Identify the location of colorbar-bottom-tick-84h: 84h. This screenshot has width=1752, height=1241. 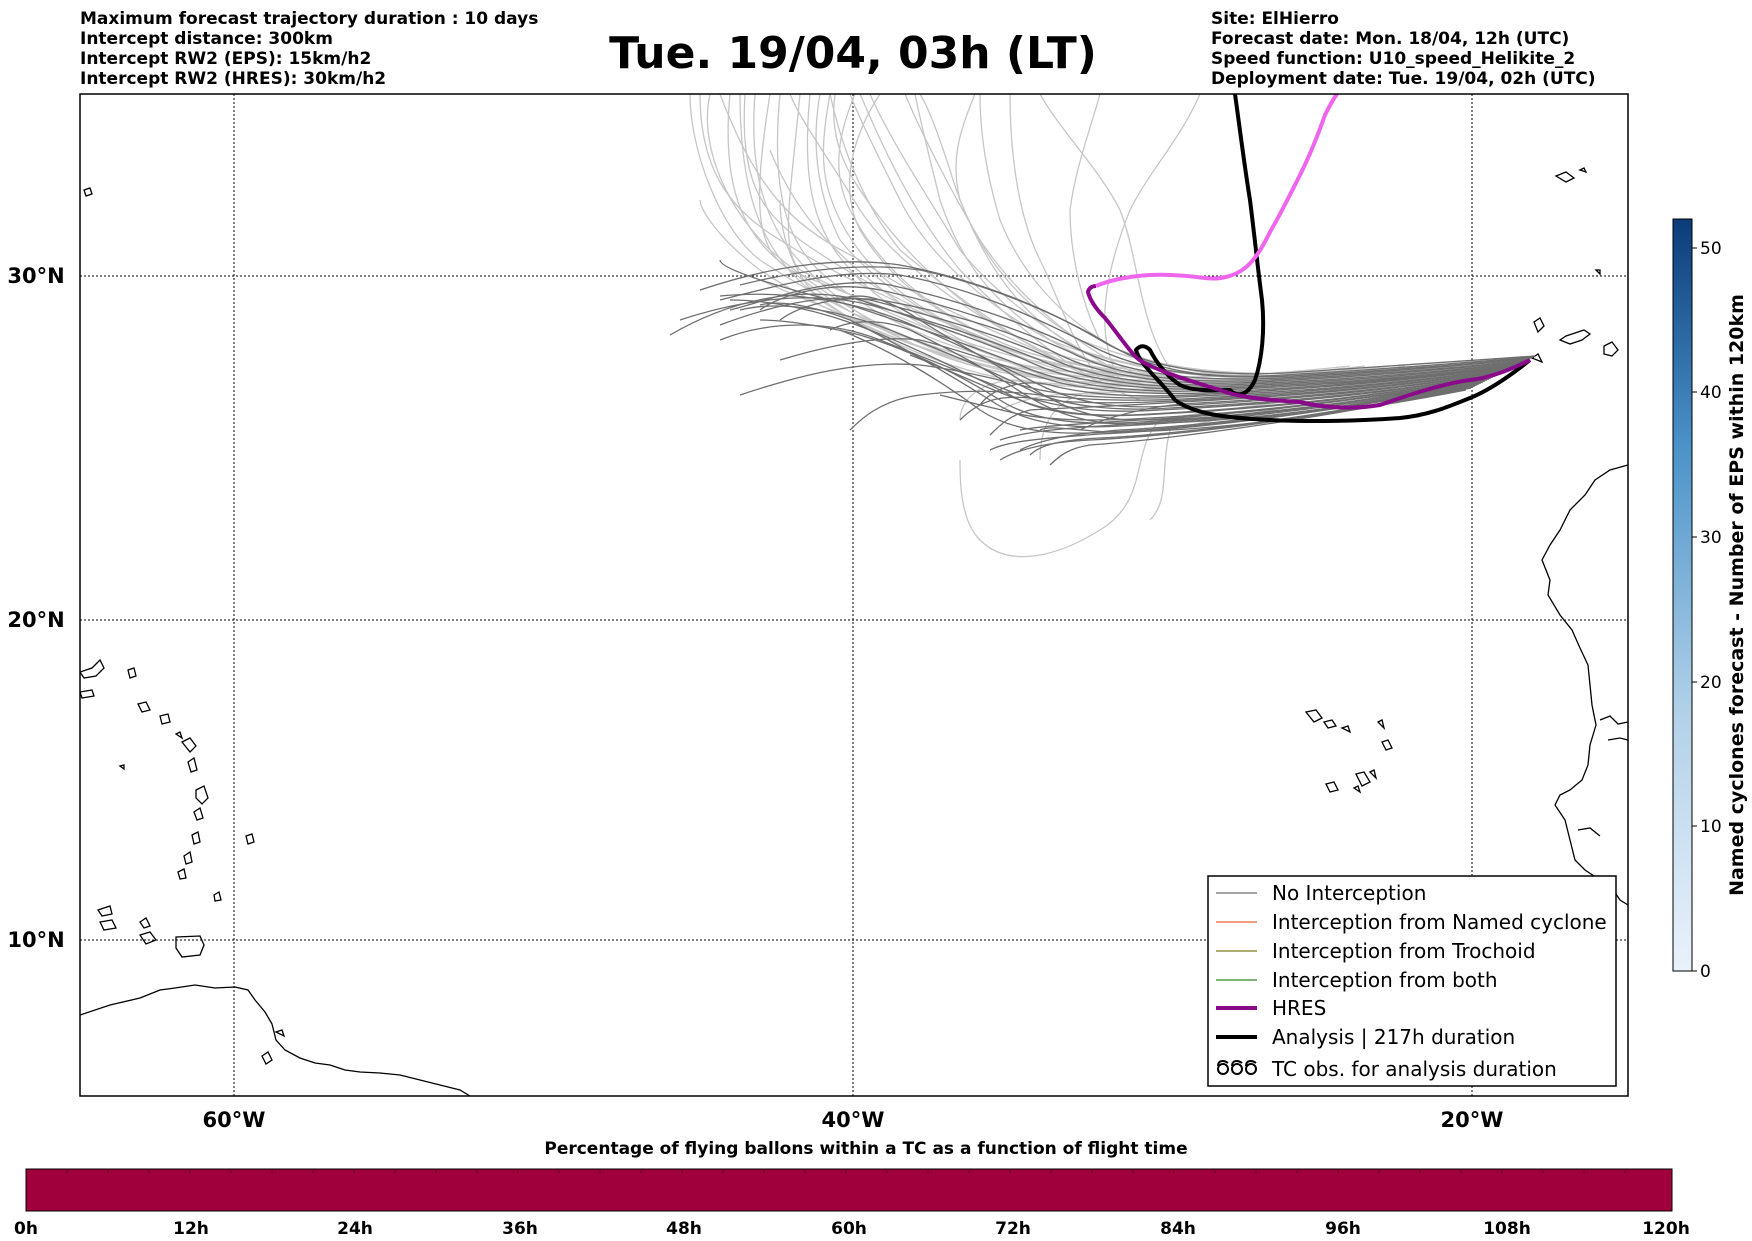
(1178, 1229).